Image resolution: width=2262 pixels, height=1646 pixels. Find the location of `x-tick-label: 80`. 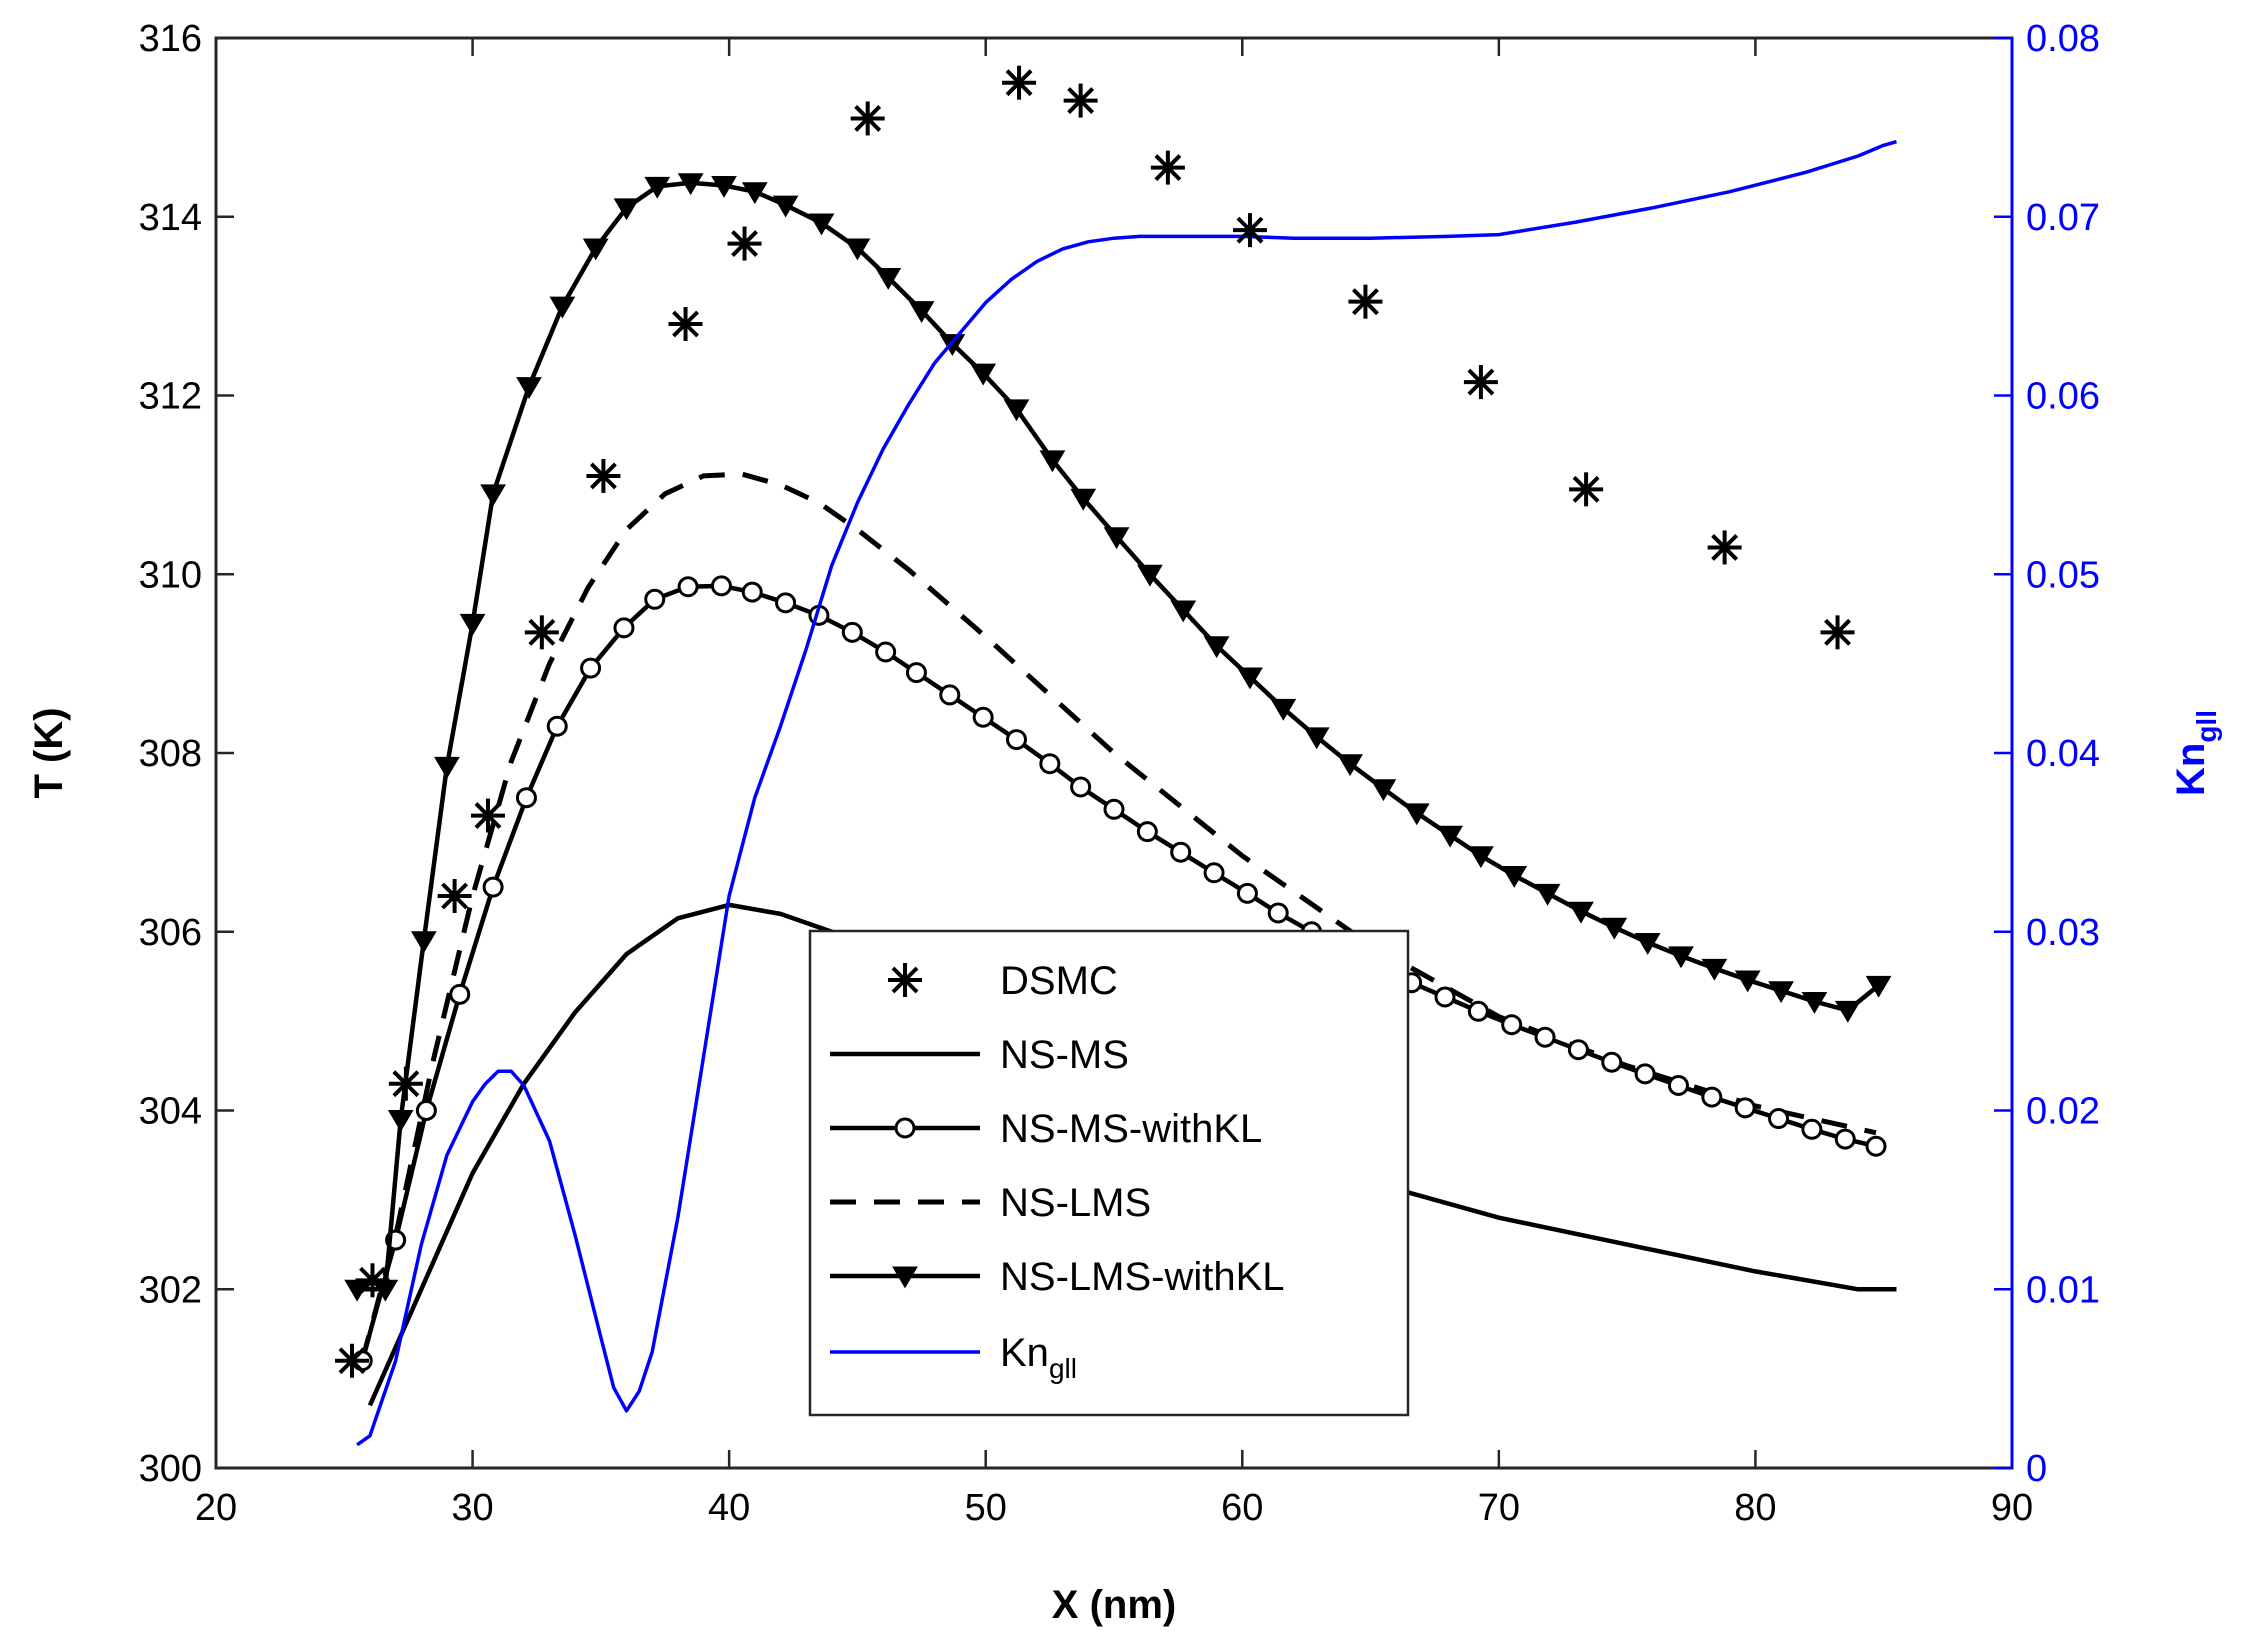

x-tick-label: 80 is located at coordinates (1755, 1508).